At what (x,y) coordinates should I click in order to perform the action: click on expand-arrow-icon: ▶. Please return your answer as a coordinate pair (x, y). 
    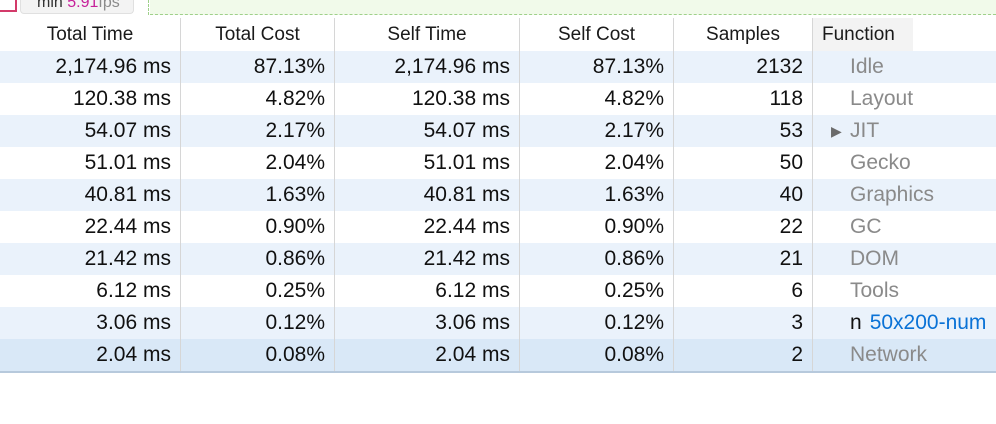
    Looking at the image, I should click on (836, 131).